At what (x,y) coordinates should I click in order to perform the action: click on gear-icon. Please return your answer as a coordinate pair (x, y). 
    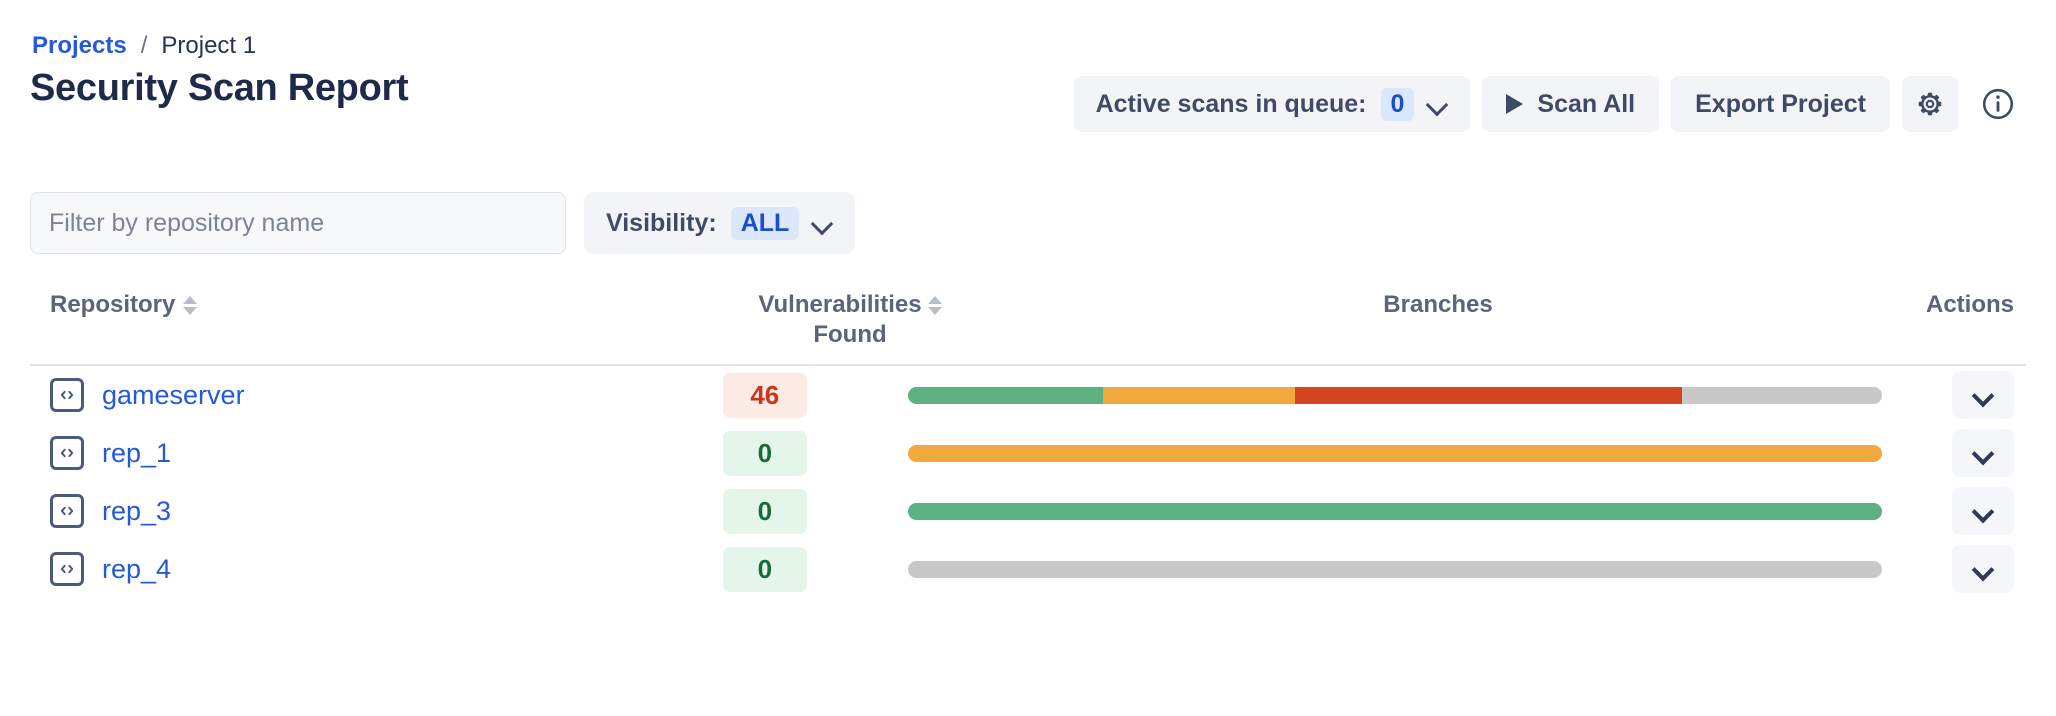
    Looking at the image, I should click on (1930, 104).